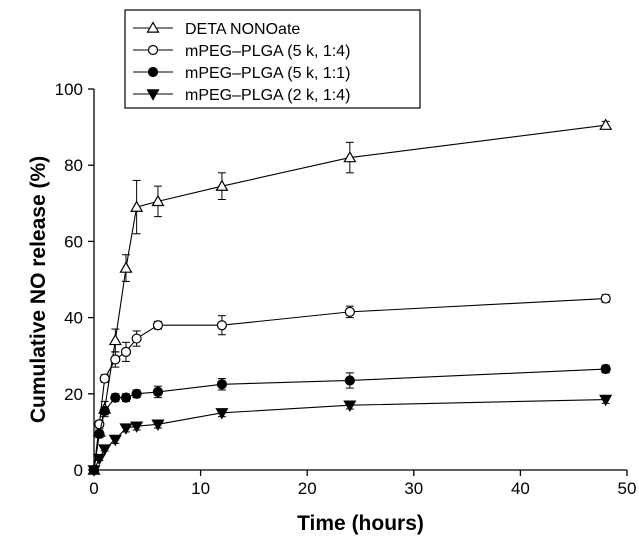 The height and width of the screenshot is (537, 639). Describe the element at coordinates (242, 29) in the screenshot. I see `legend-label: DETA NONOate` at that location.